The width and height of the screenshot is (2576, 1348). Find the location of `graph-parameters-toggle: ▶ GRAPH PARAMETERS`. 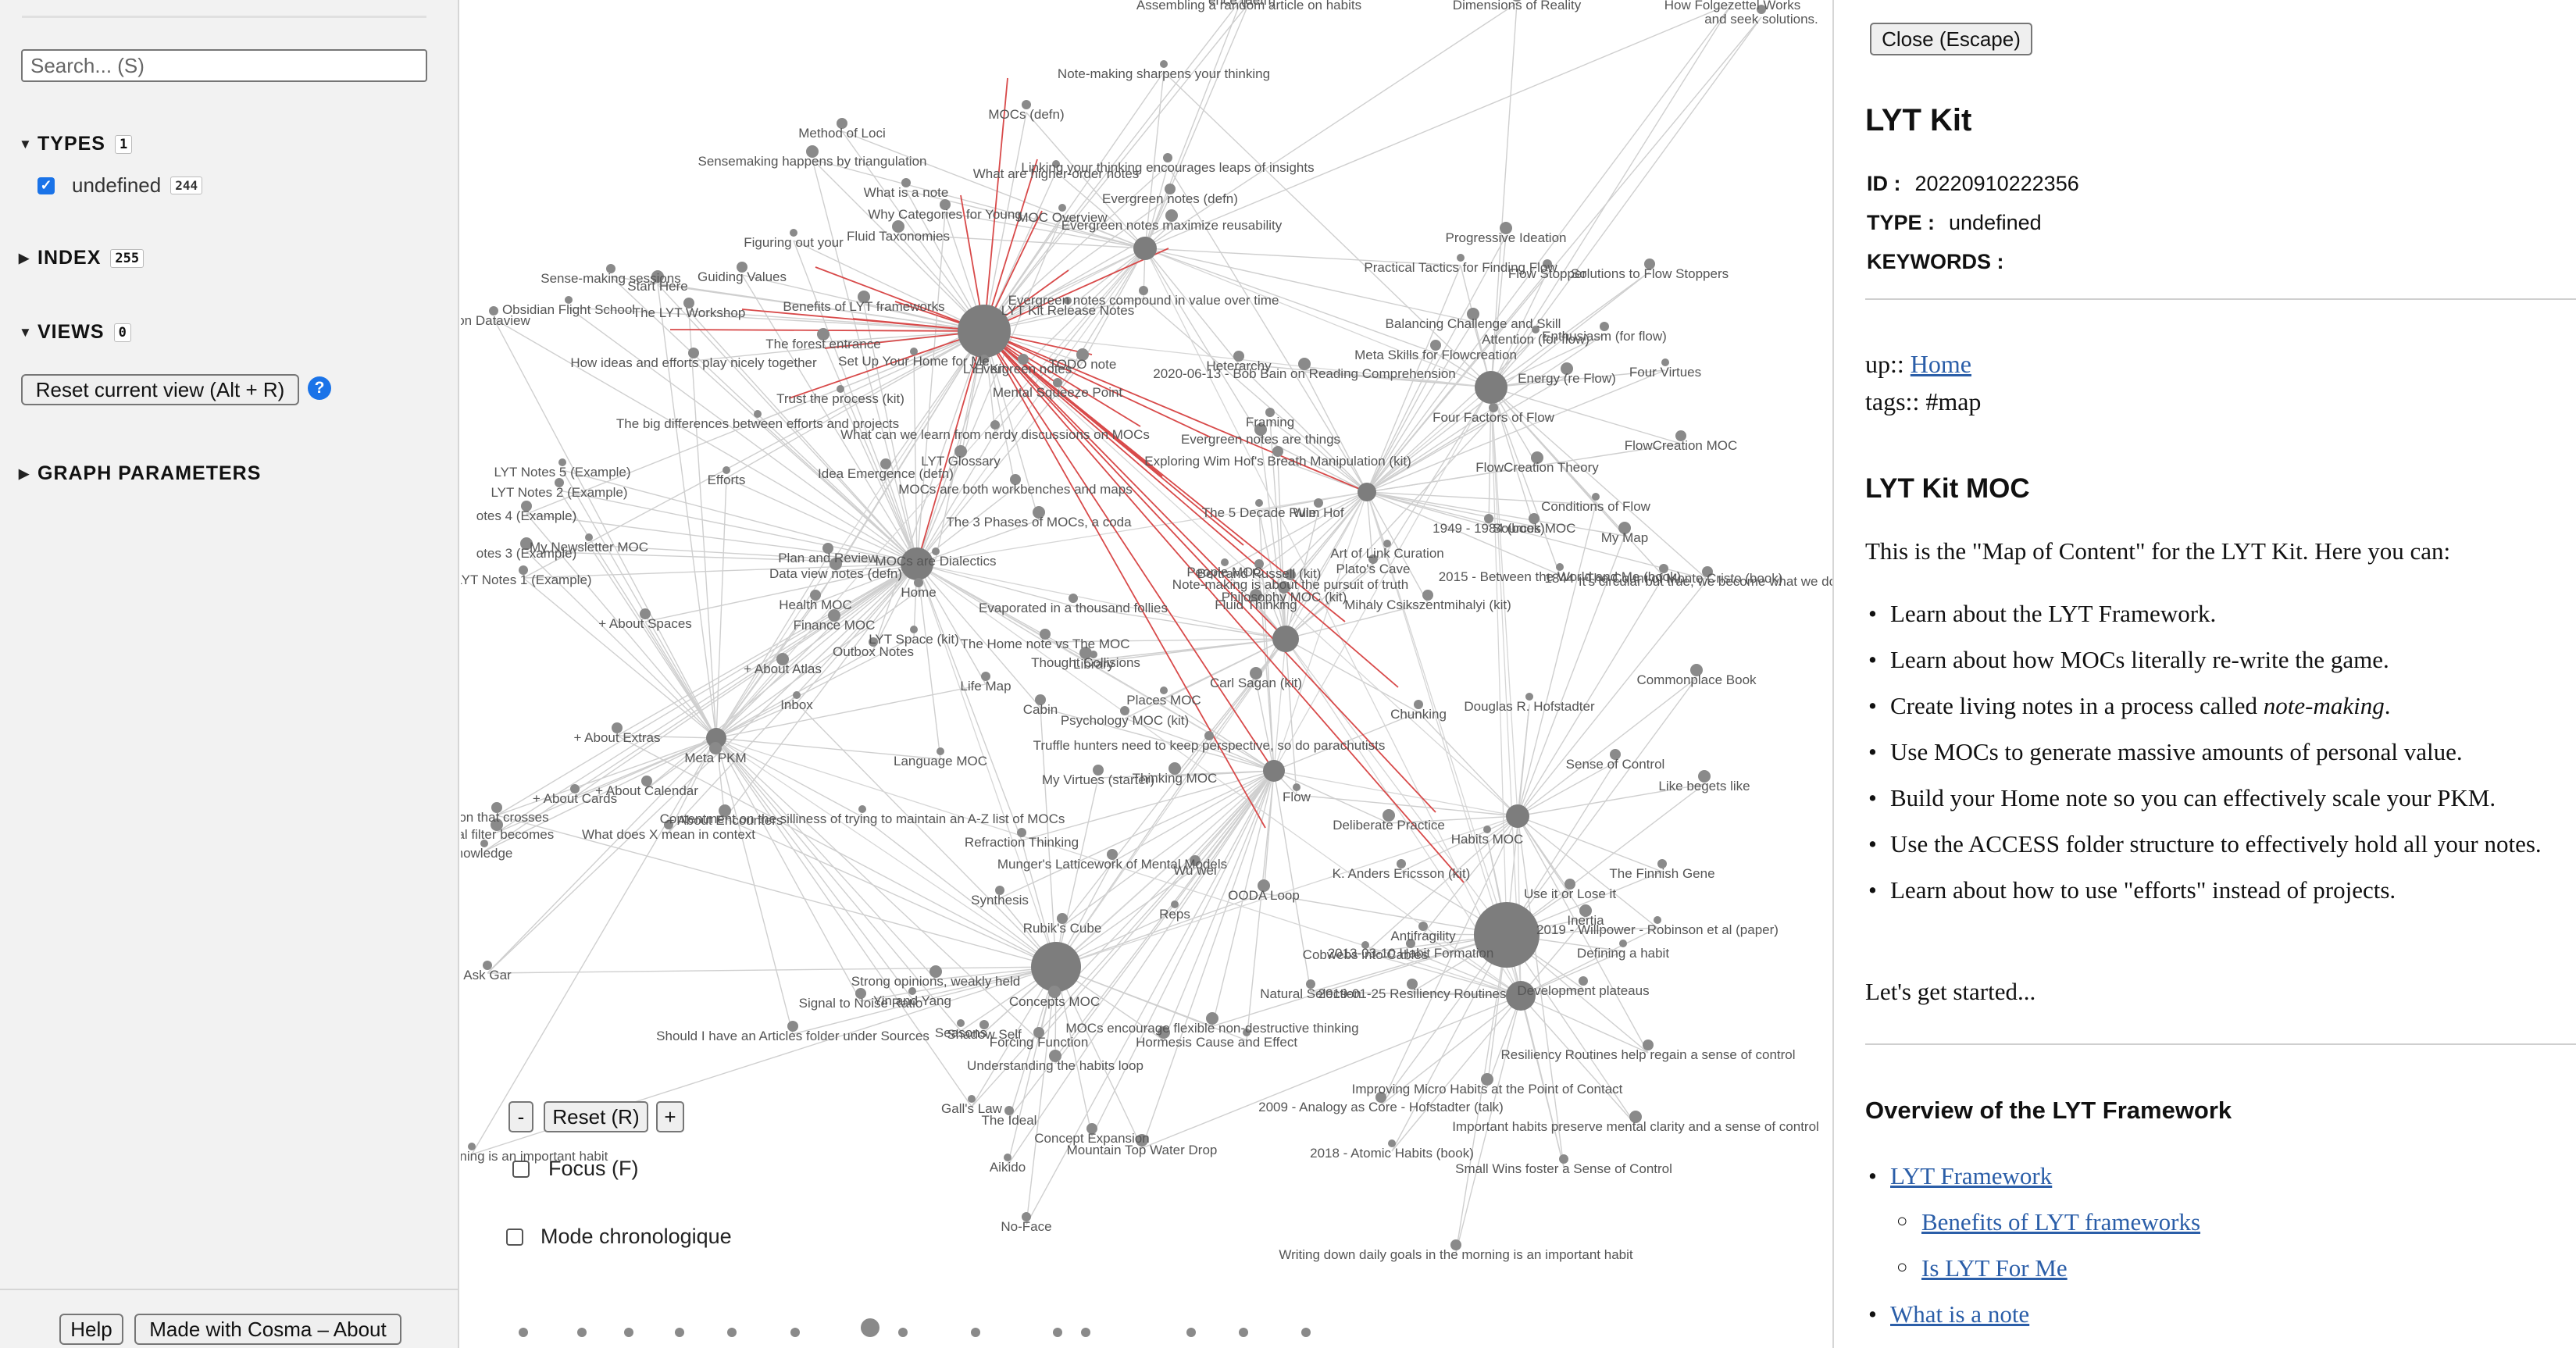

graph-parameters-toggle: ▶ GRAPH PARAMETERS is located at coordinates (140, 474).